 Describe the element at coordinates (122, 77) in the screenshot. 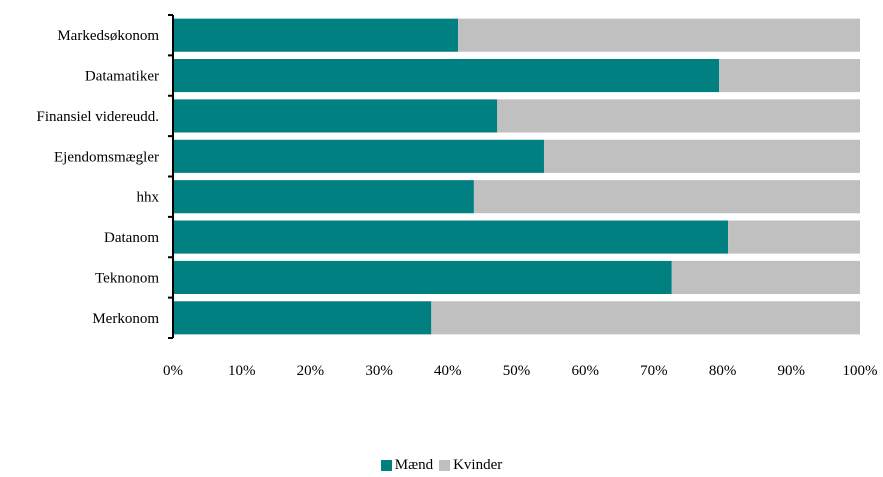

I see `category-label-datamatiker: Datamatiker` at that location.